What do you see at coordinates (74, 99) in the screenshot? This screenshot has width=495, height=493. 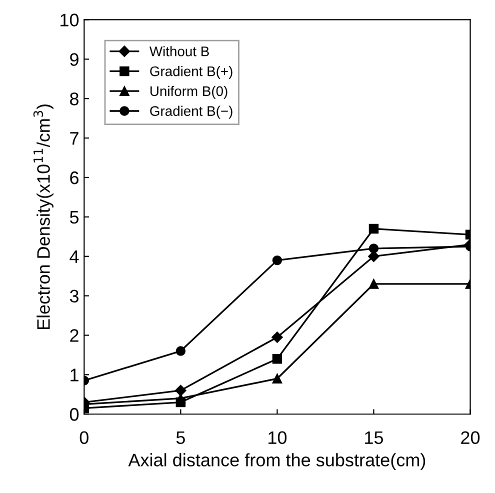 I see `y-tick-label: 8` at bounding box center [74, 99].